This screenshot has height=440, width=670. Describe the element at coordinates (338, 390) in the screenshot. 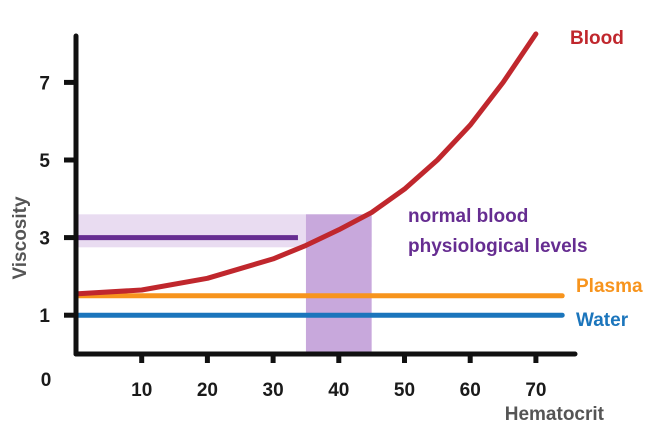

I see `x-tick-label: 40` at that location.